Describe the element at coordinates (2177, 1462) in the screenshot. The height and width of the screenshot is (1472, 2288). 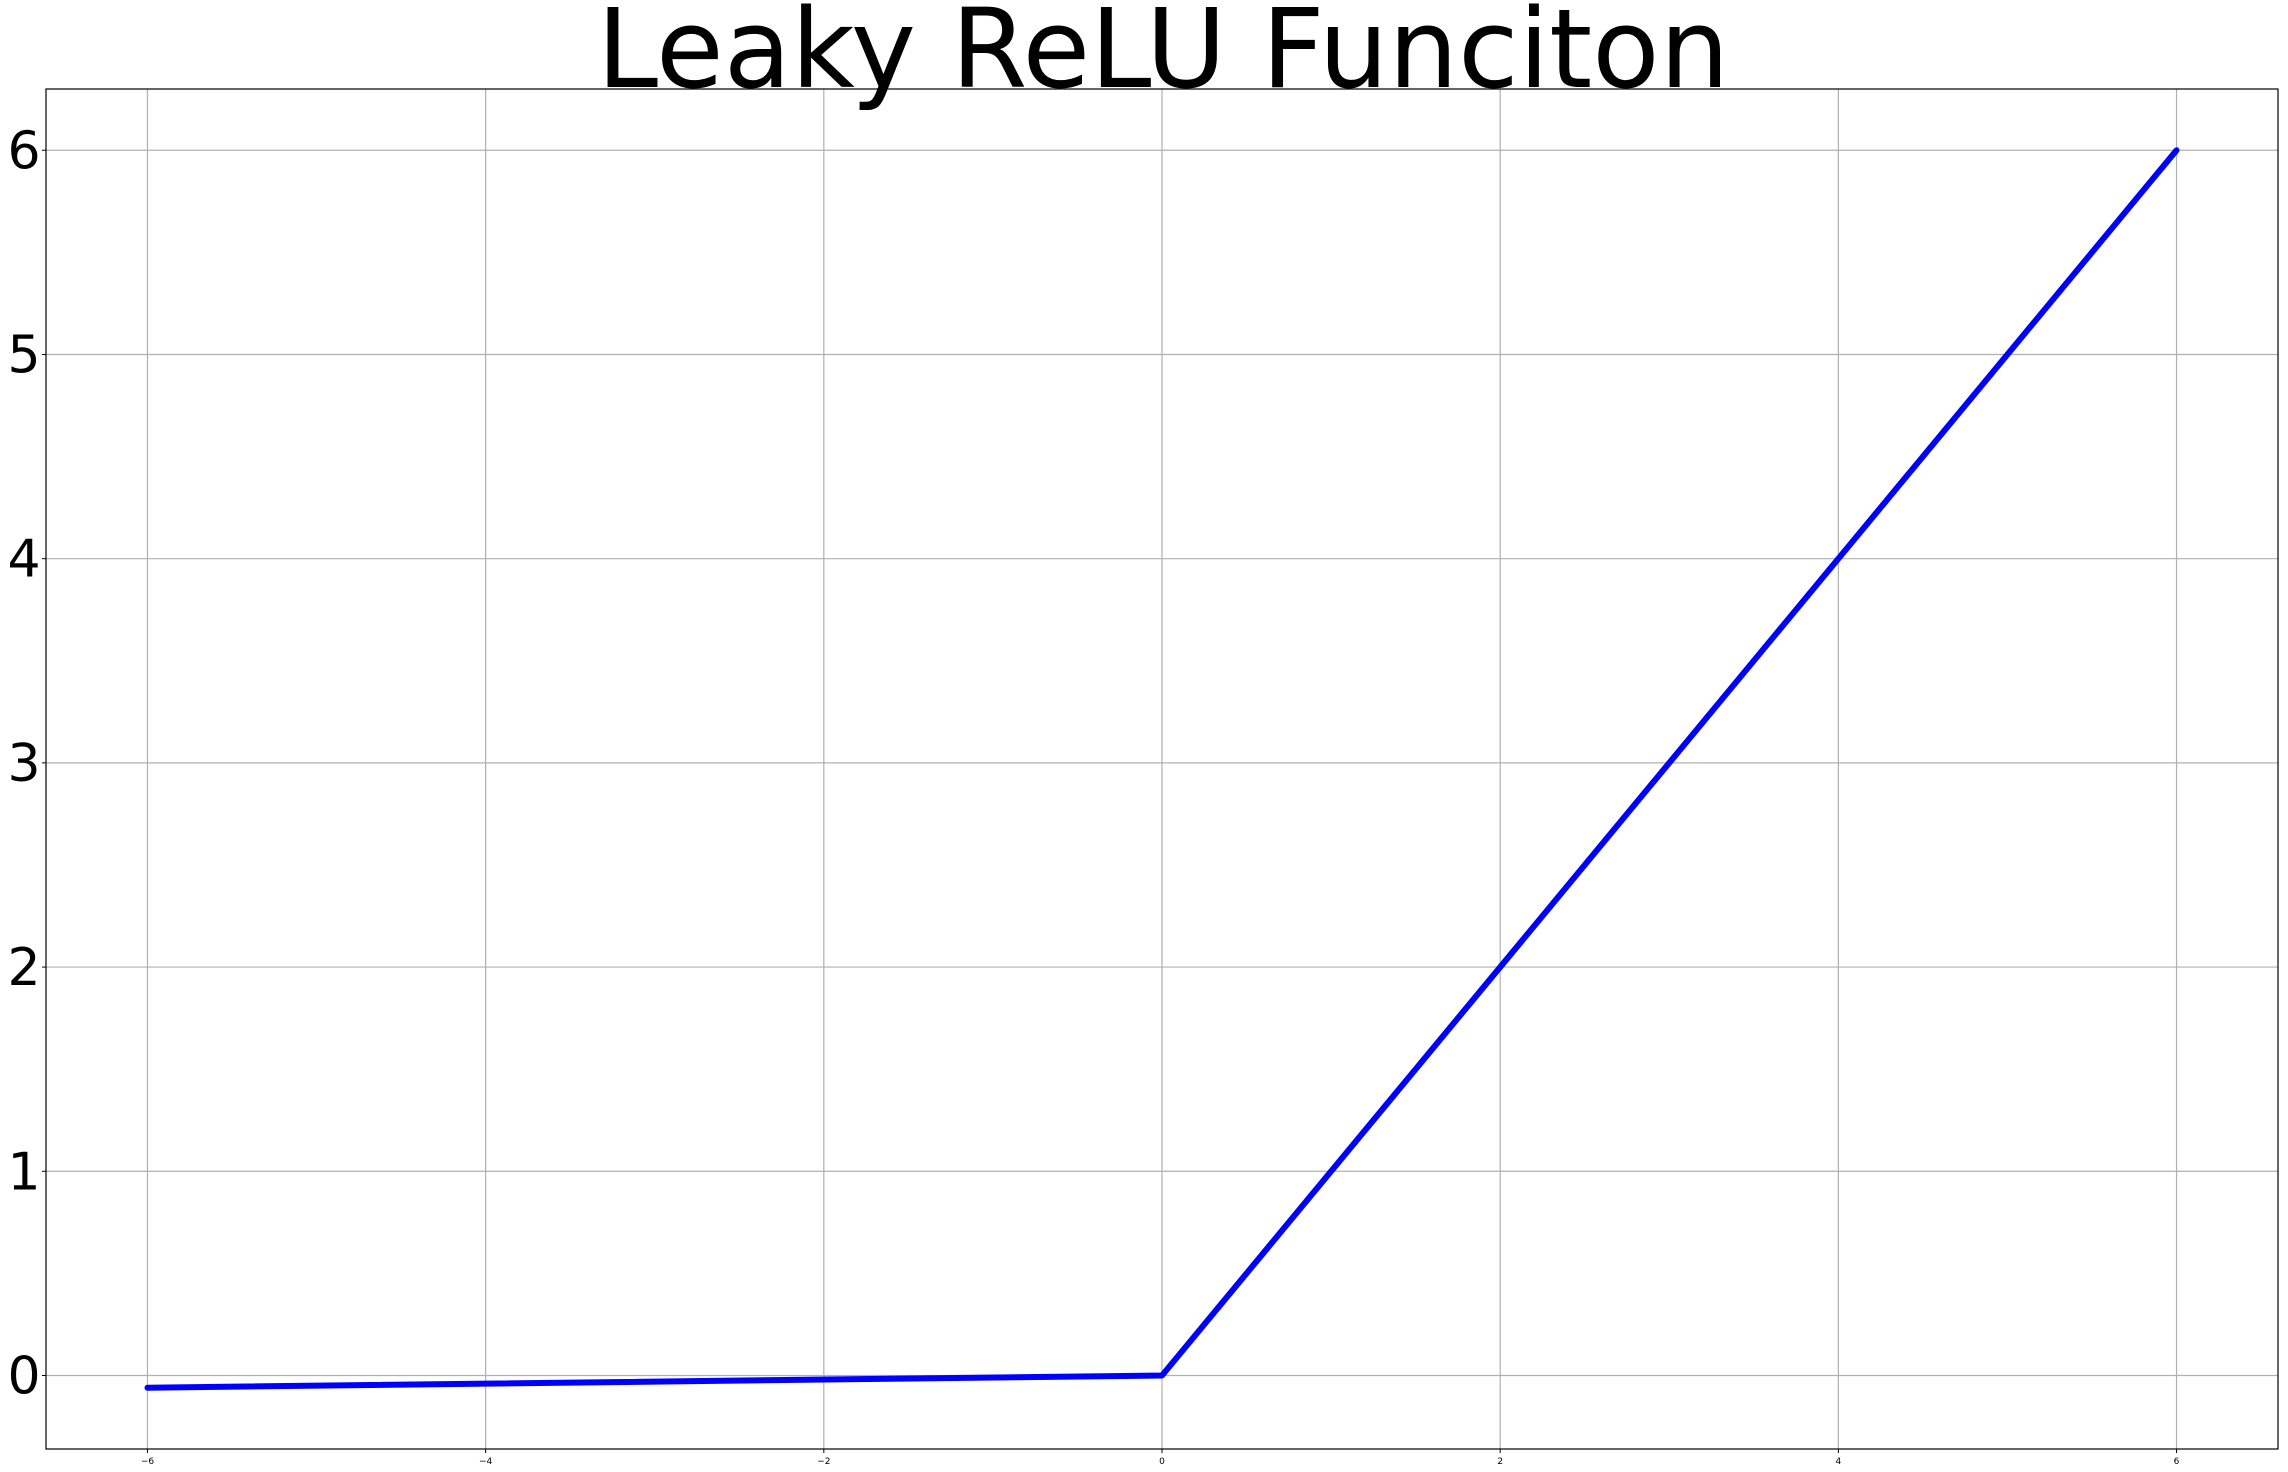
I see `x-tick-label: 6` at that location.